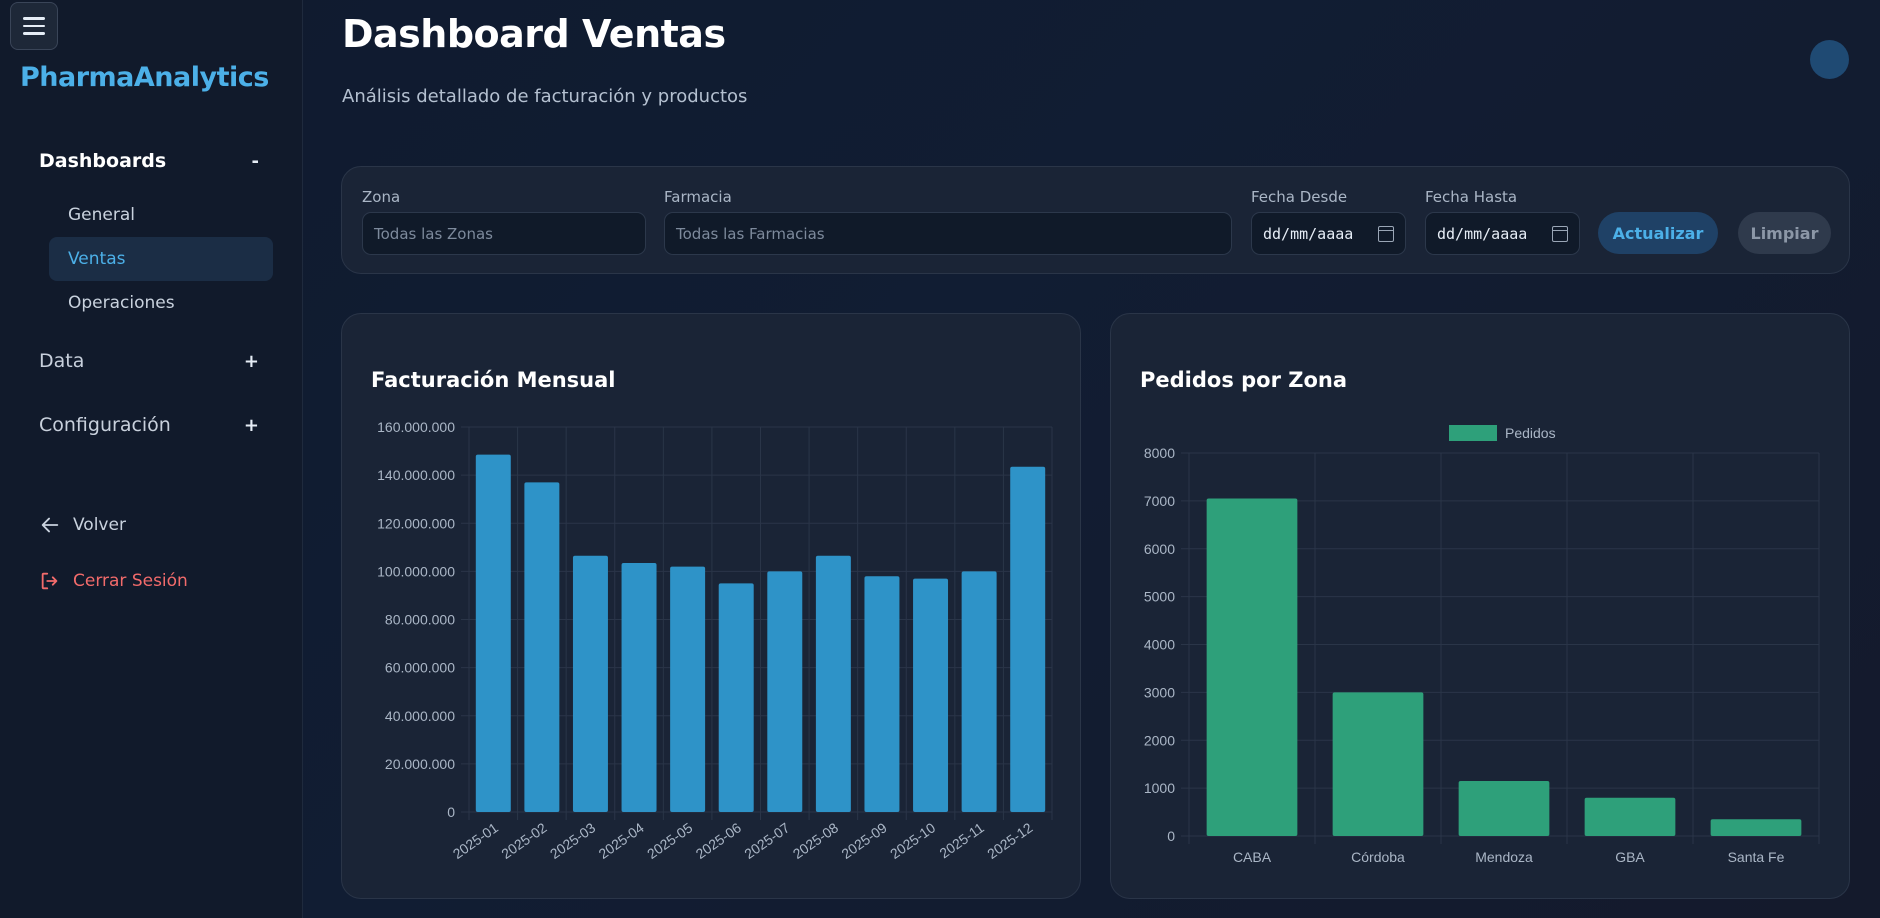 This screenshot has width=1880, height=918. What do you see at coordinates (420, 716) in the screenshot?
I see `y-tick-label: 40.000.000` at bounding box center [420, 716].